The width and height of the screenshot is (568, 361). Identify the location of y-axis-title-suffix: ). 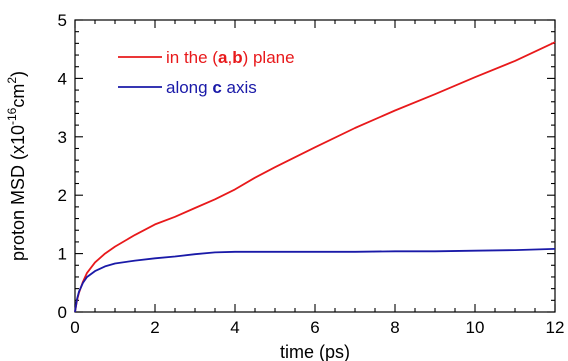
(18, 74).